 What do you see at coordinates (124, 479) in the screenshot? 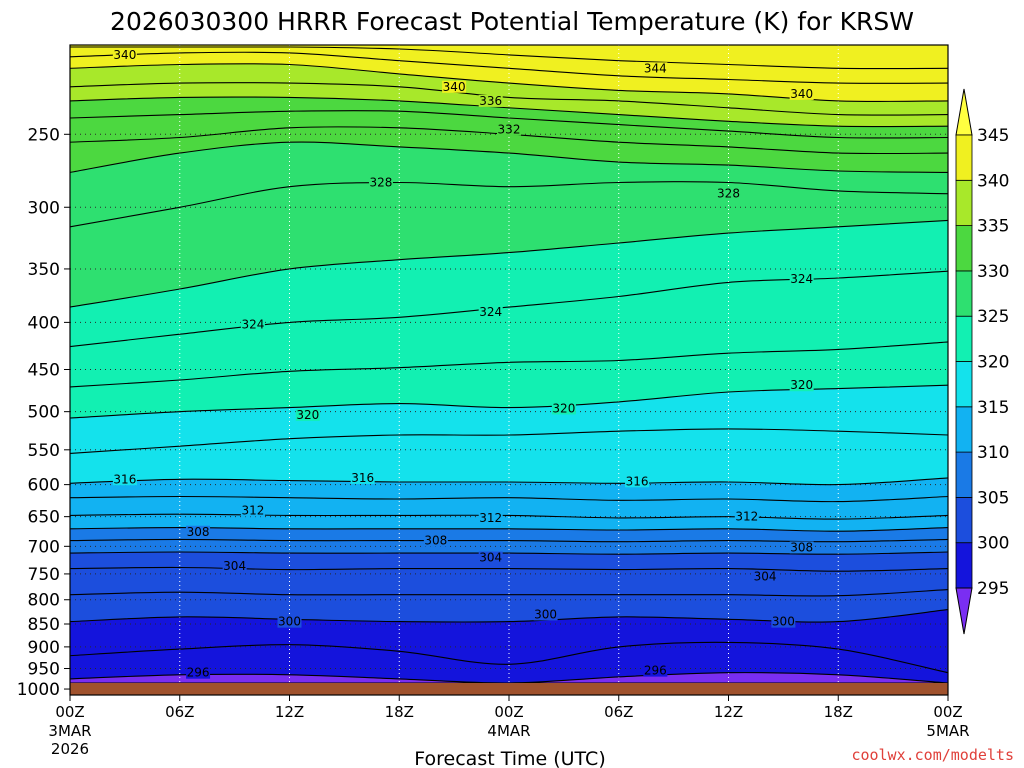
I see `contour-label: 316` at bounding box center [124, 479].